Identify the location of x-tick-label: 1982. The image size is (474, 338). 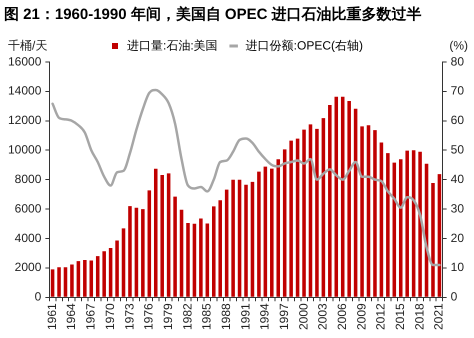
(187, 316).